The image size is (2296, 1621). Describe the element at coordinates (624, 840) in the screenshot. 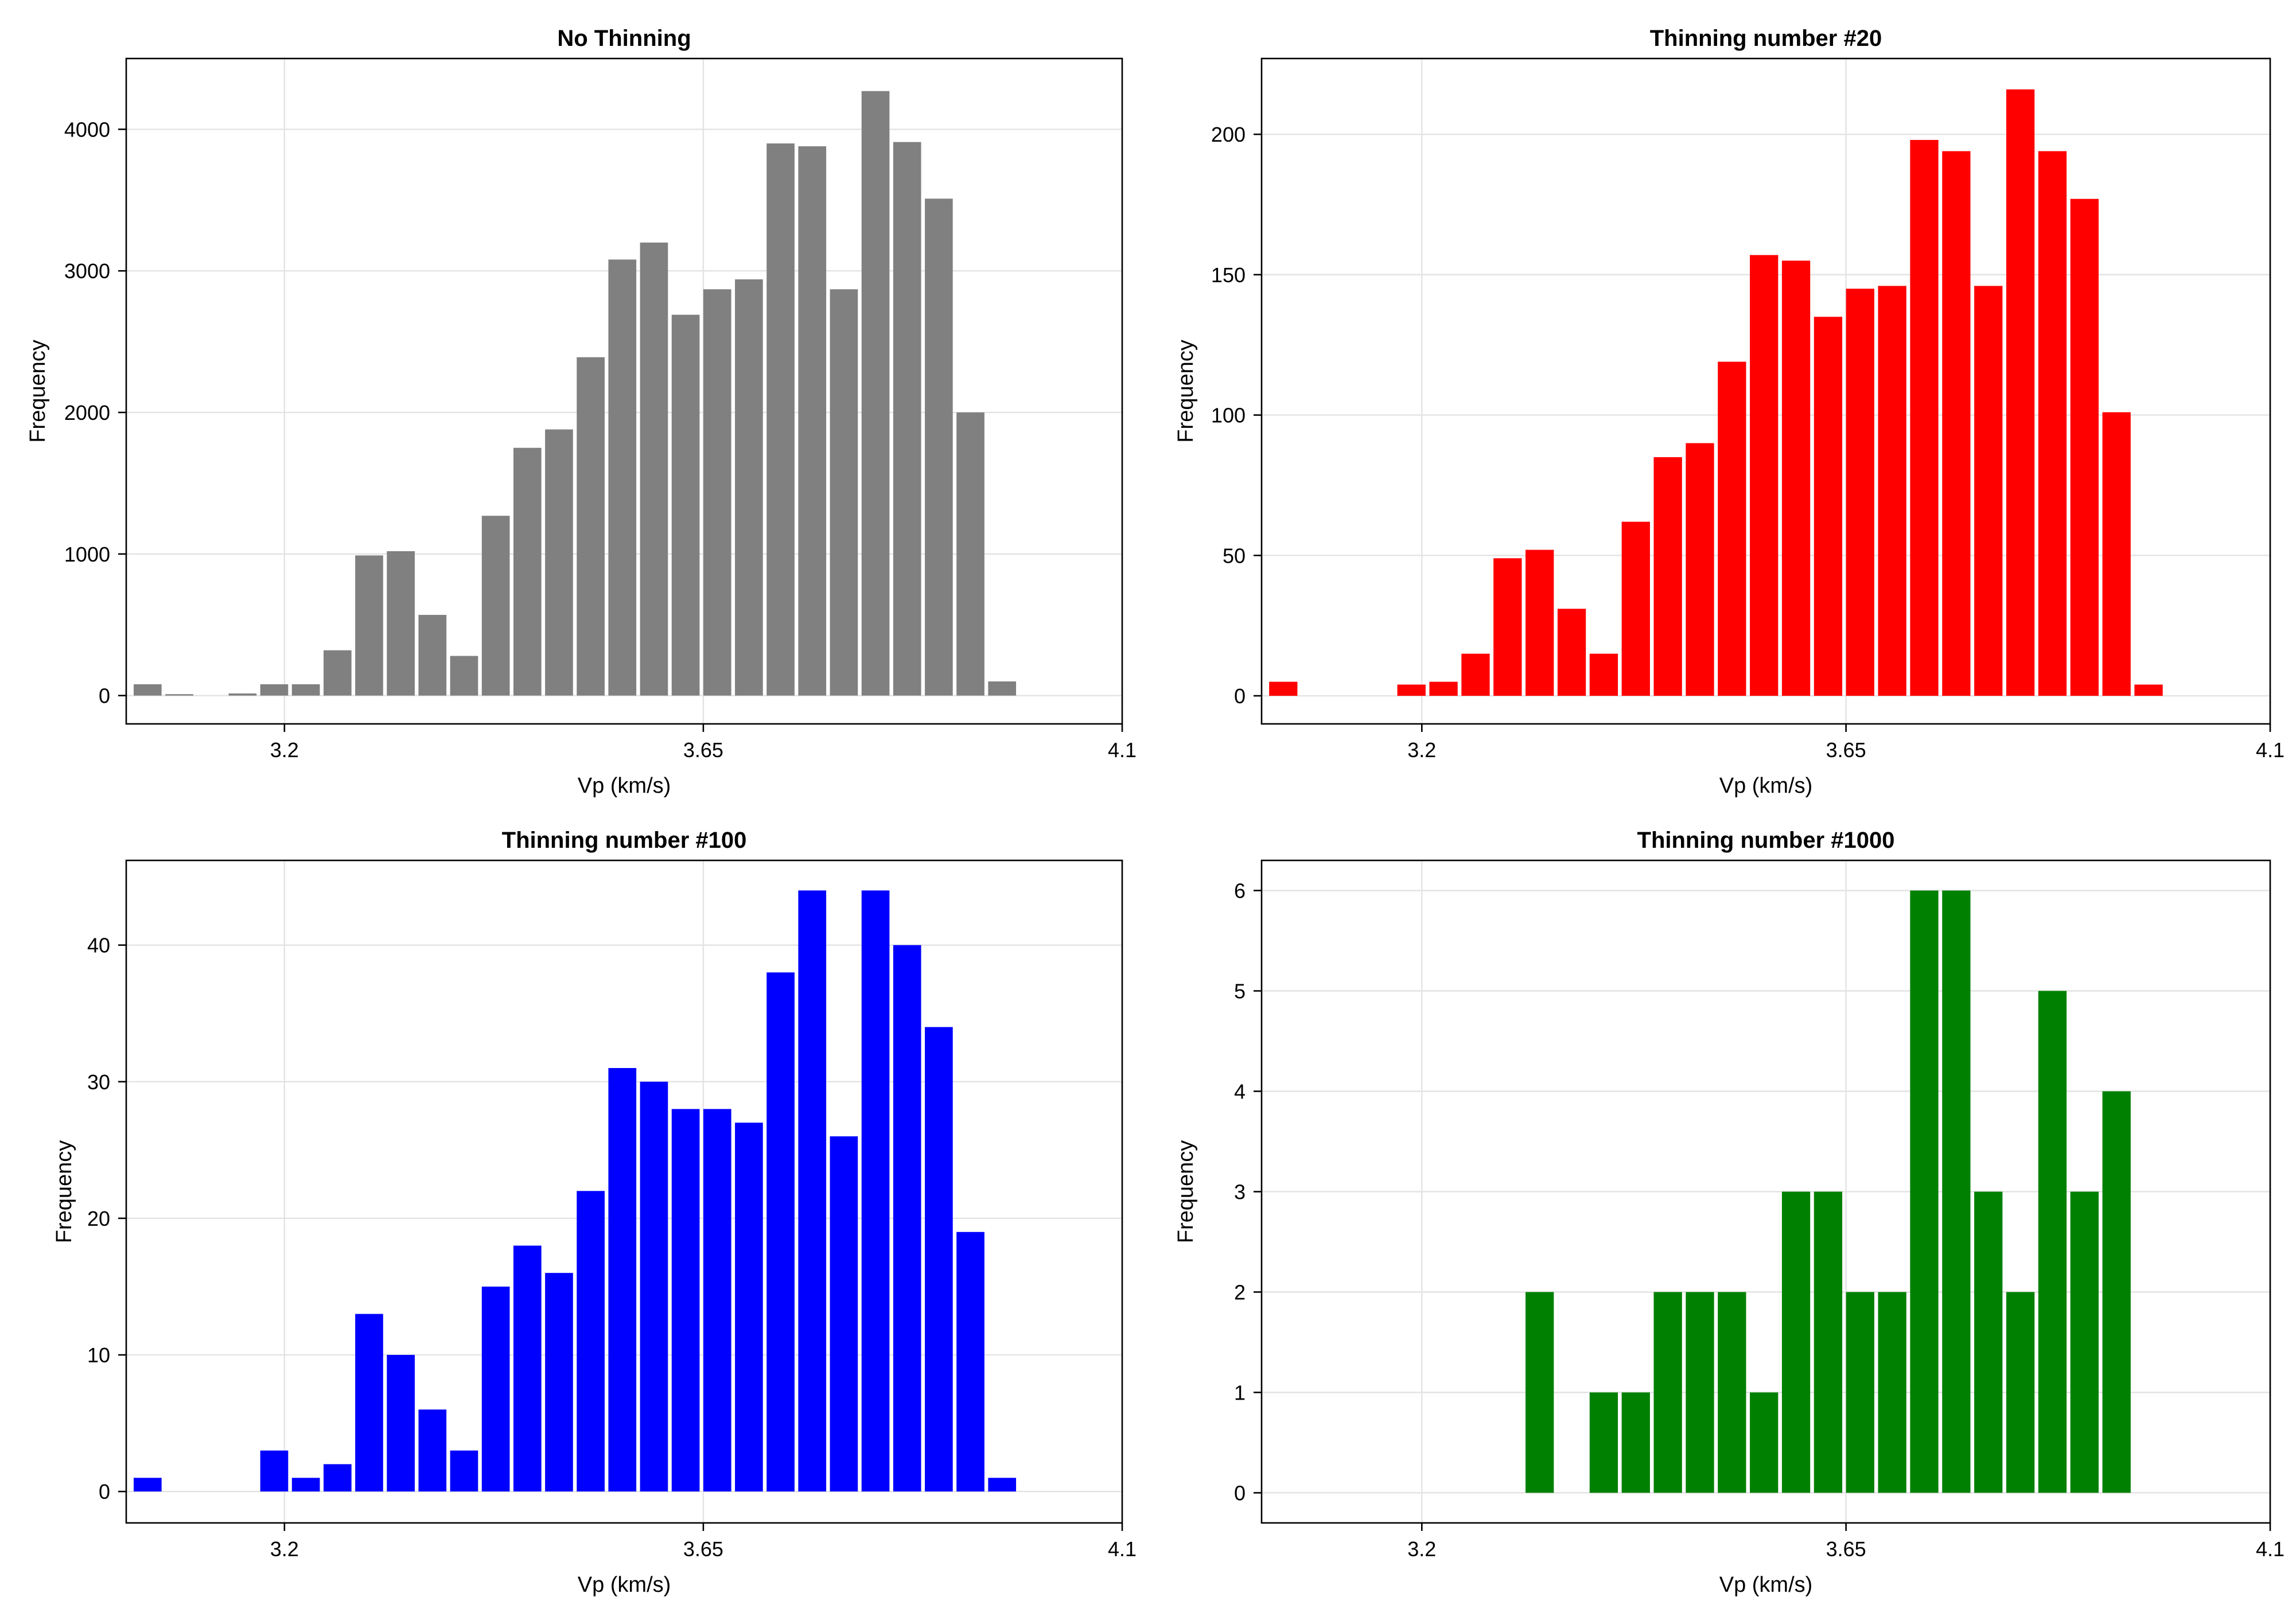

I see `chart-title: Thinning number #100` at that location.